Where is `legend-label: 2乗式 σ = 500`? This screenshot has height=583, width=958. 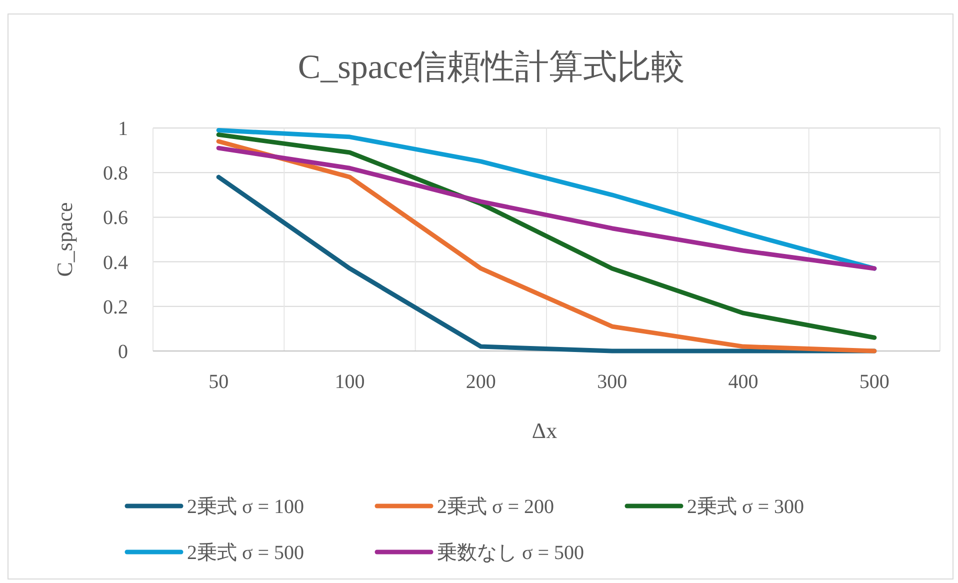
legend-label: 2乗式 σ = 500 is located at coordinates (245, 553).